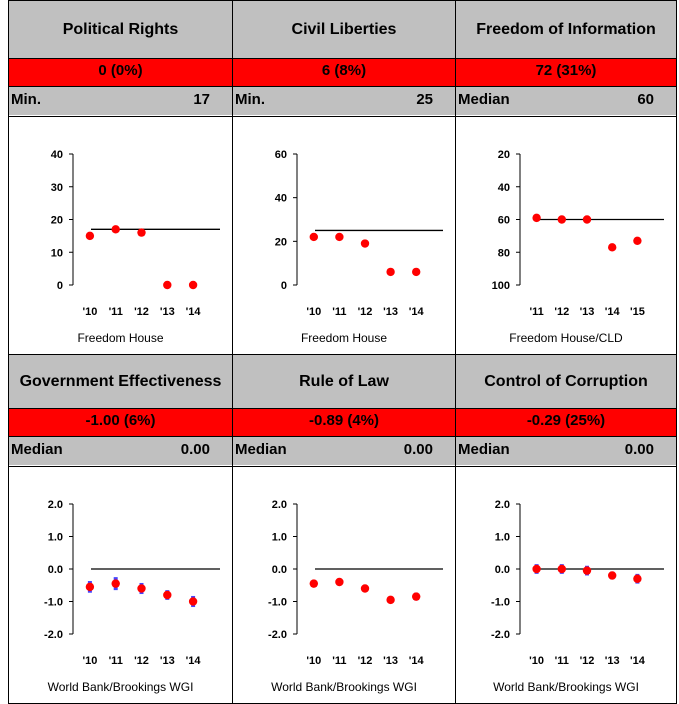  Describe the element at coordinates (639, 449) in the screenshot. I see `stat-value: 0.00` at that location.